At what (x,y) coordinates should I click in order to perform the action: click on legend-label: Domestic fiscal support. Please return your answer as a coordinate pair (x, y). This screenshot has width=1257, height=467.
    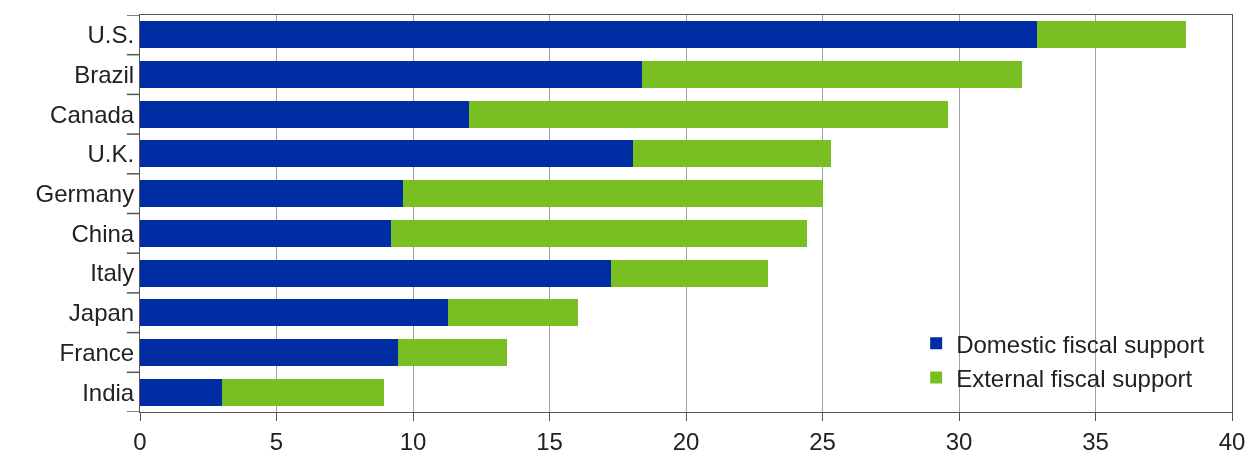
    Looking at the image, I should click on (1080, 344).